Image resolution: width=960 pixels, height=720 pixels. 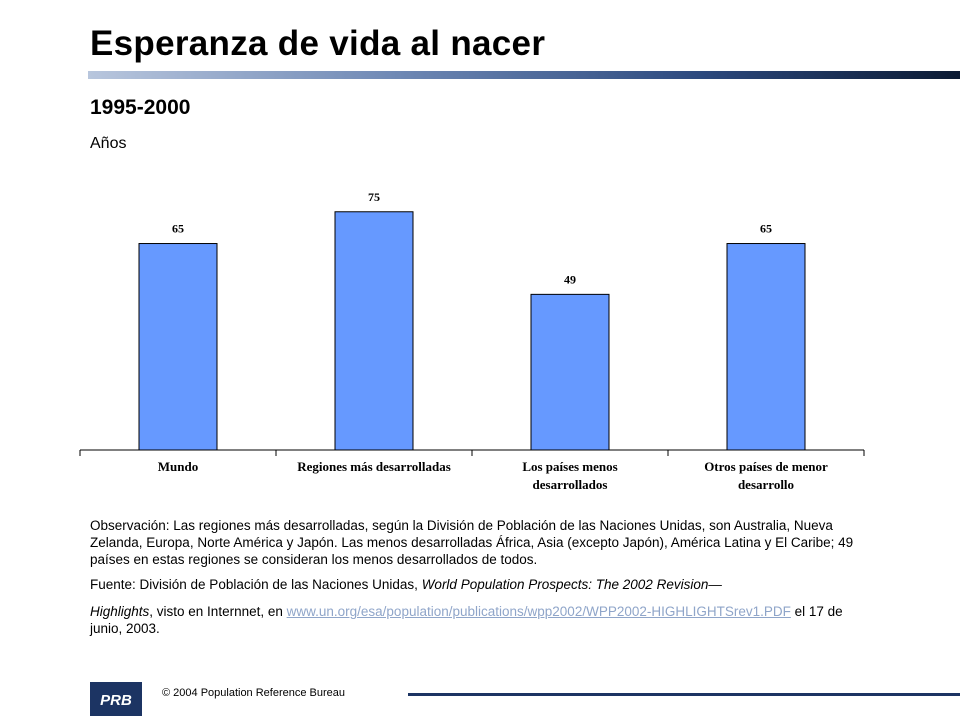 What do you see at coordinates (374, 197) in the screenshot?
I see `data-label-2: 75` at bounding box center [374, 197].